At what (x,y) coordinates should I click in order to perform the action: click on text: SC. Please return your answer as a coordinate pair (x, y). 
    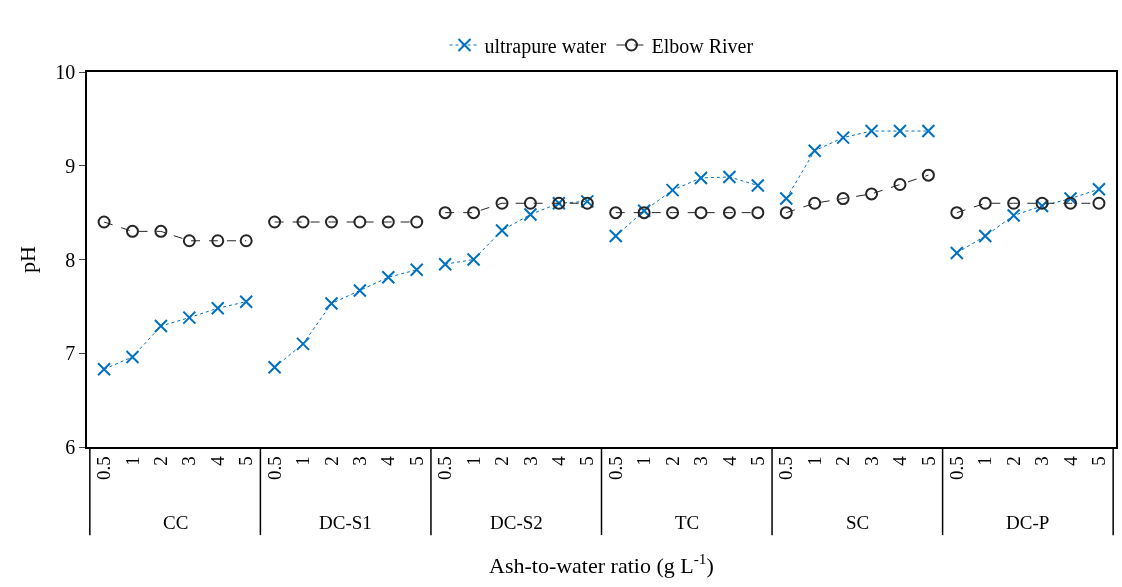
    Looking at the image, I should click on (858, 522).